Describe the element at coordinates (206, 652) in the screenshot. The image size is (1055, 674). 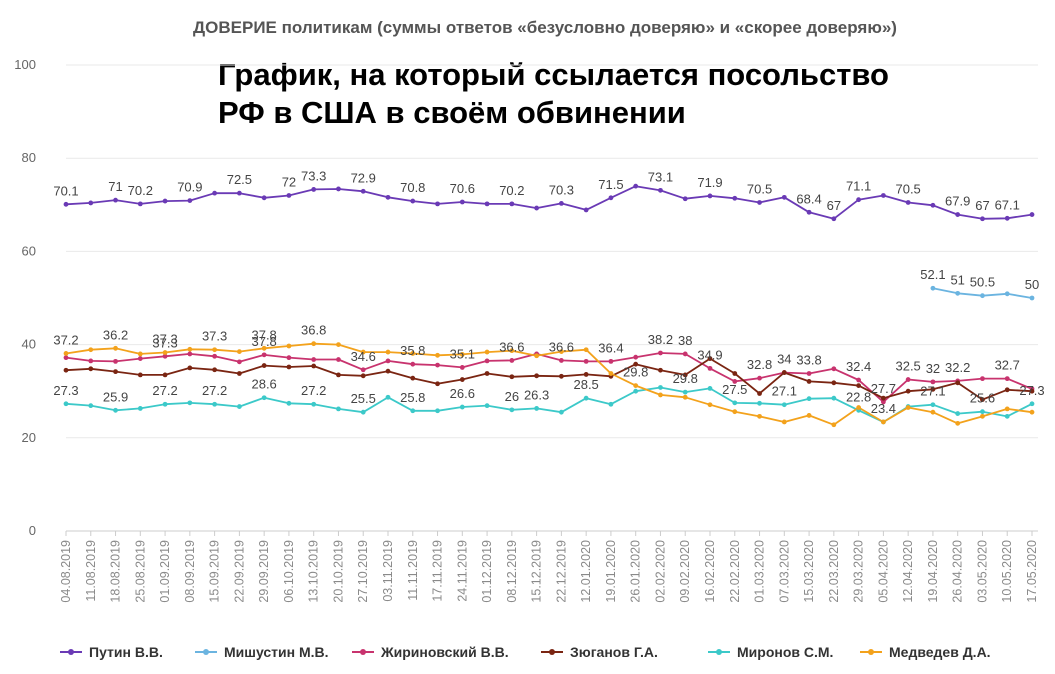
I see `legend-marker-мишустин-м-в` at that location.